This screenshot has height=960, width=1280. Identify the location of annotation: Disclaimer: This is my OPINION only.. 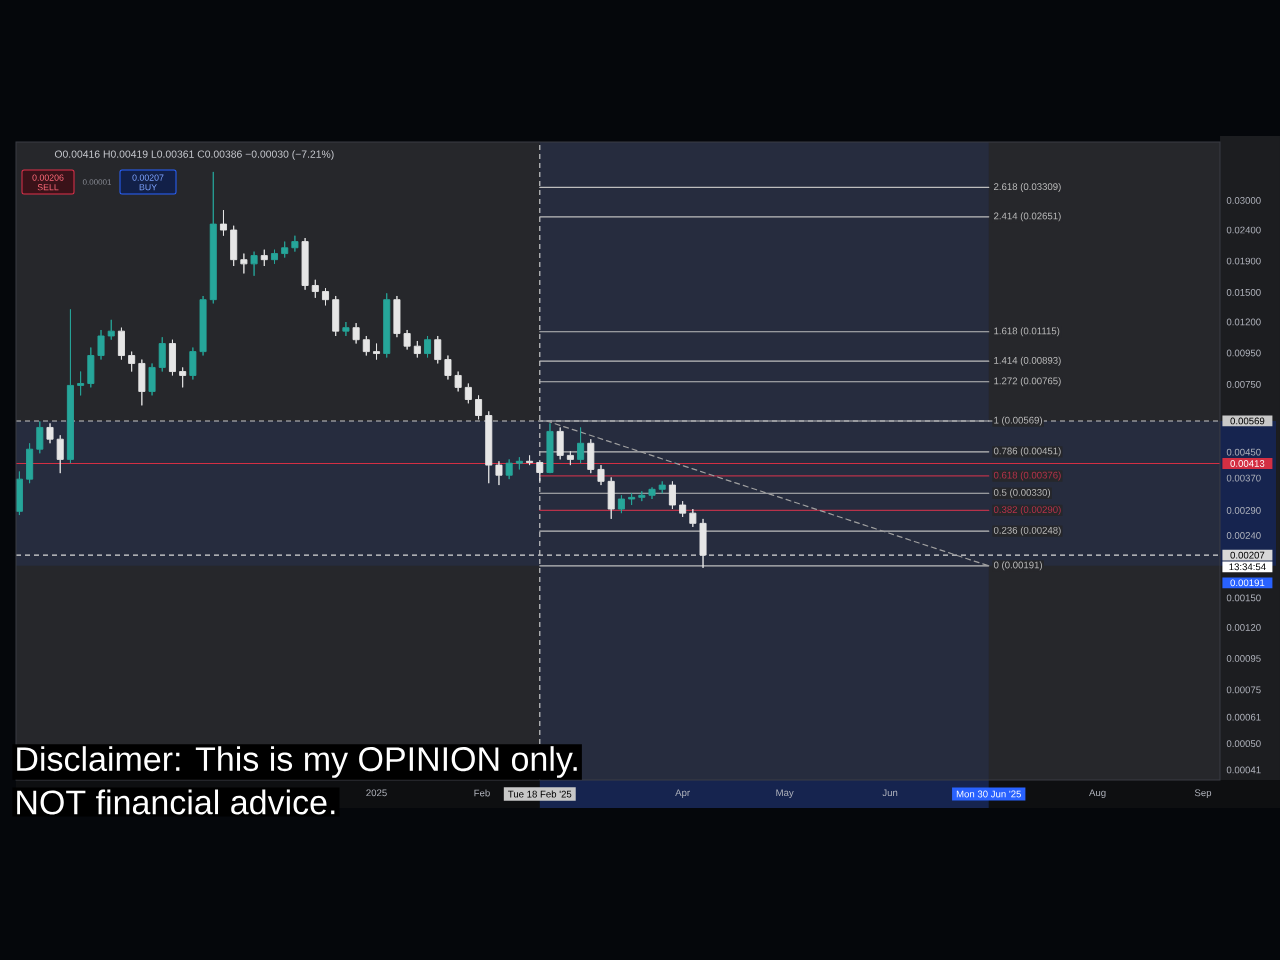
(297, 762).